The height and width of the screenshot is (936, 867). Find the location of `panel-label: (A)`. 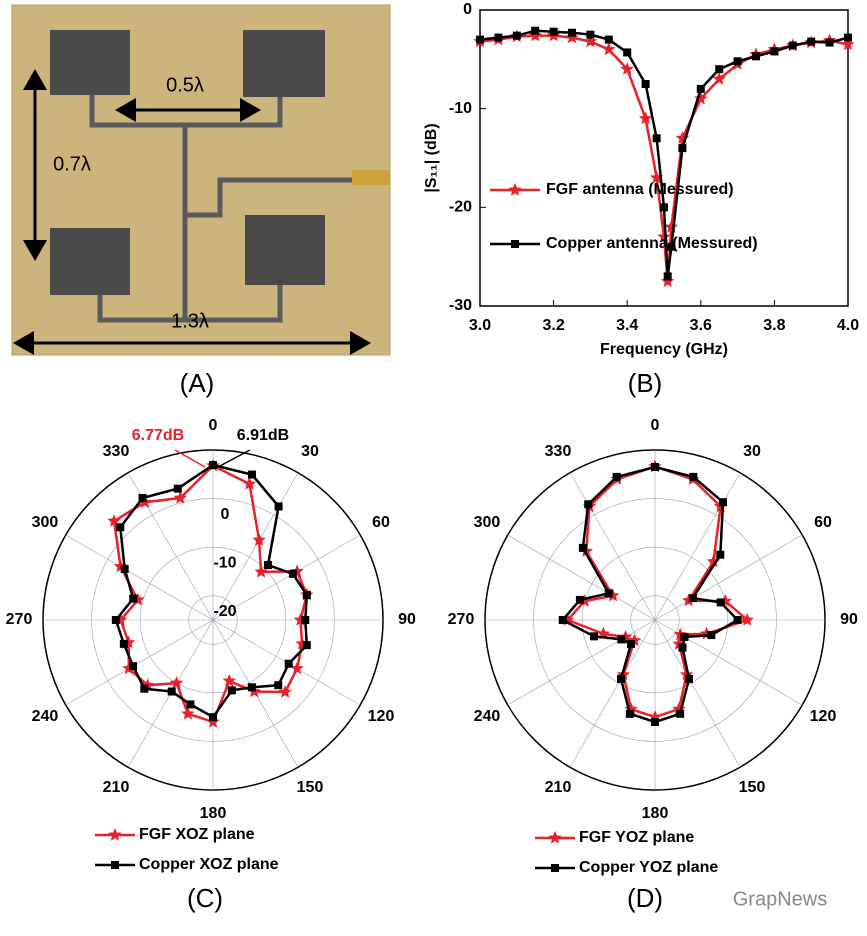

panel-label: (A) is located at coordinates (197, 383).